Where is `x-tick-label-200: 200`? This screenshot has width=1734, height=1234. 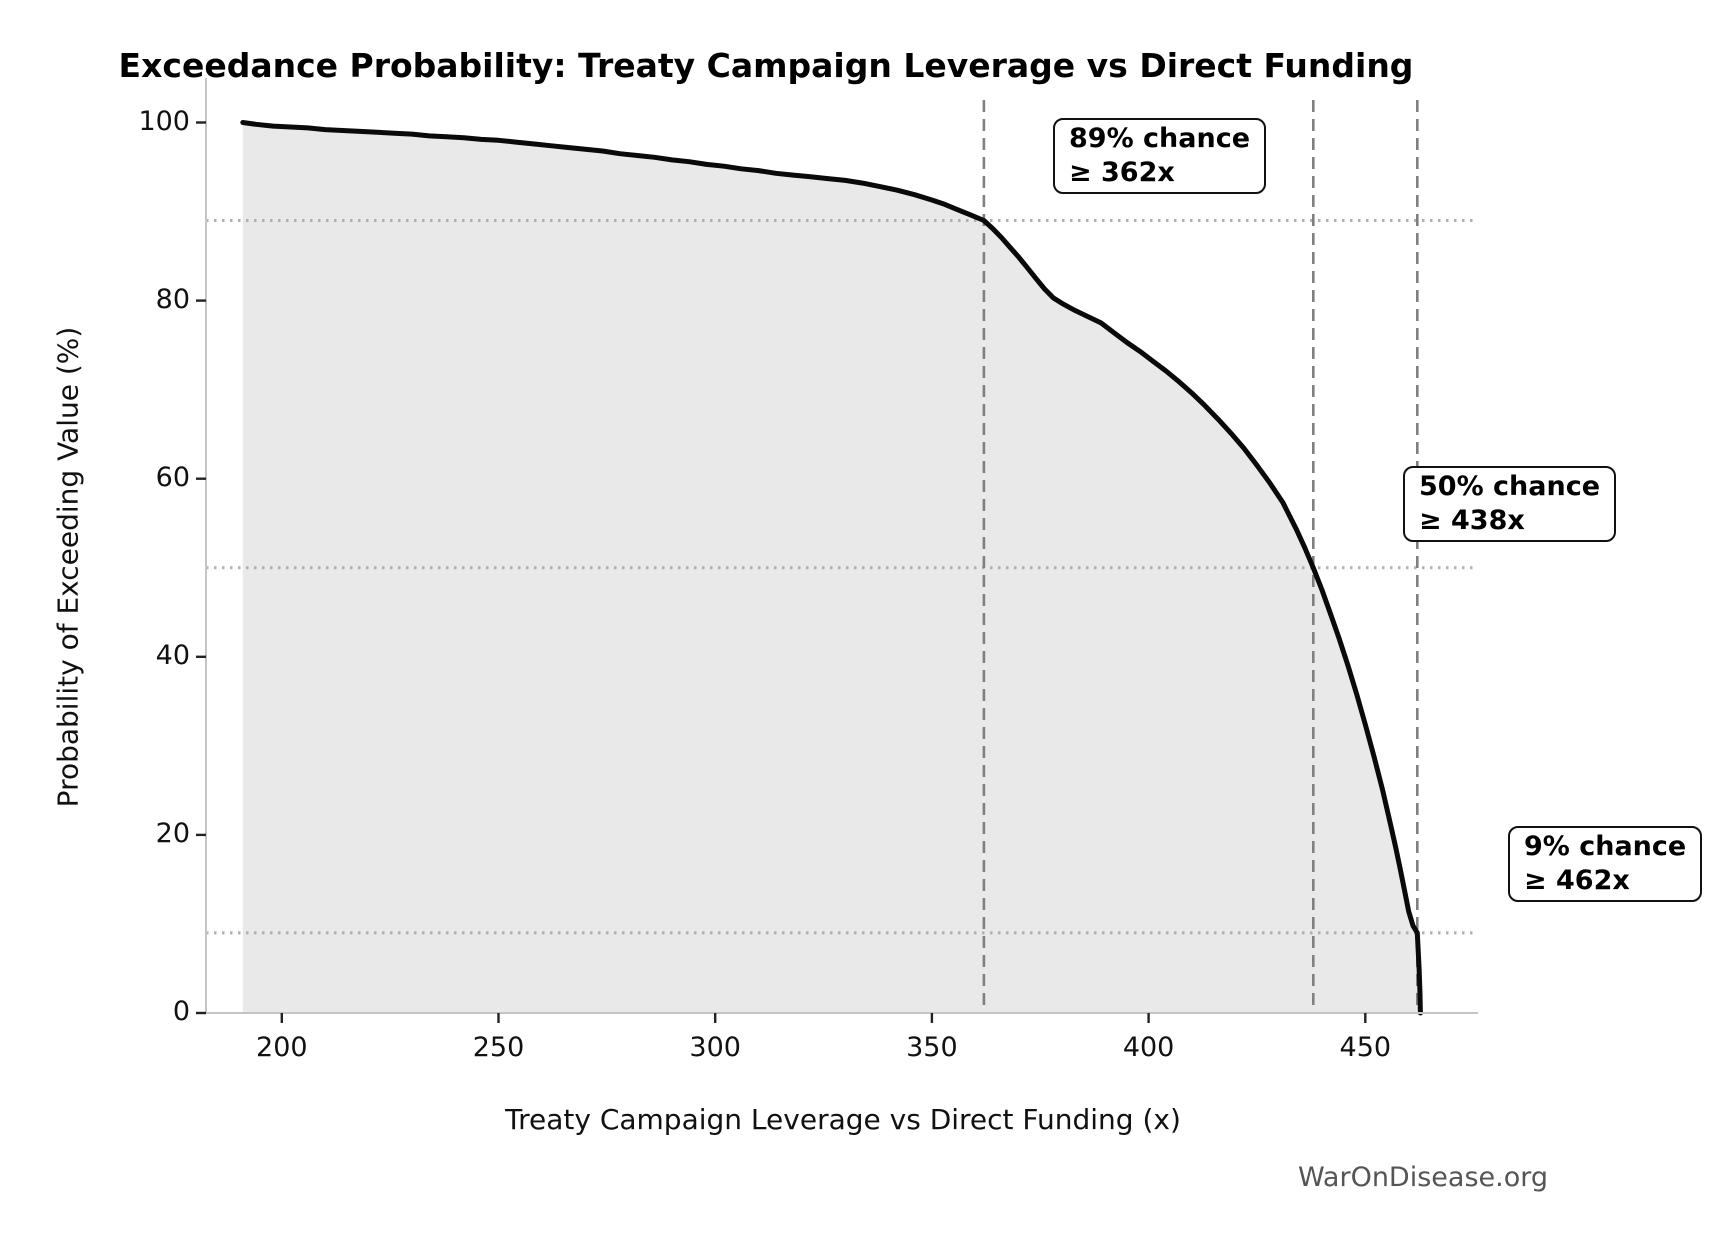 x-tick-label-200: 200 is located at coordinates (282, 1047).